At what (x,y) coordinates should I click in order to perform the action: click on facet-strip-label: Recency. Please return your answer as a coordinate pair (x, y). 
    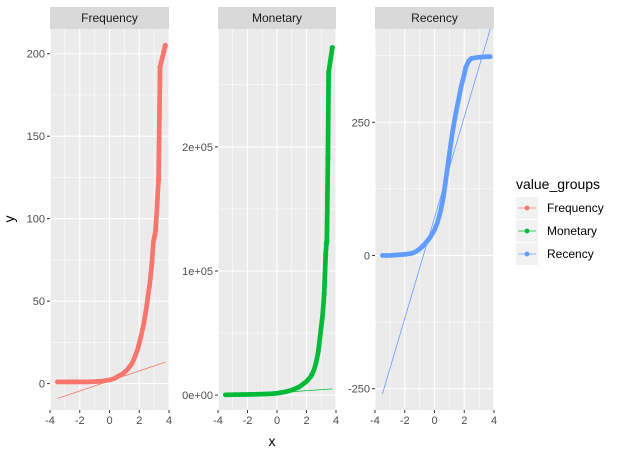
    Looking at the image, I should click on (434, 18).